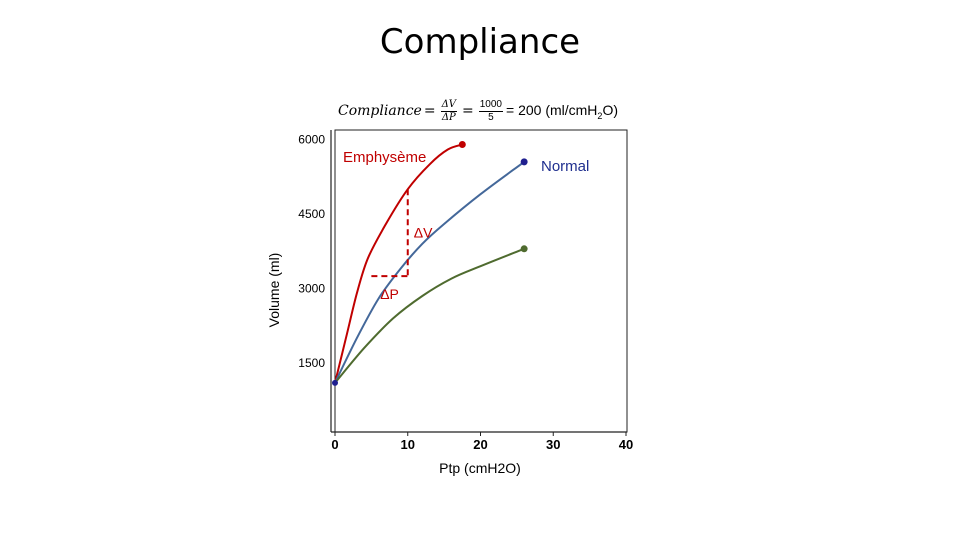 The width and height of the screenshot is (960, 540). Describe the element at coordinates (480, 468) in the screenshot. I see `x-axis-label: Ptp (cmH2O)` at that location.